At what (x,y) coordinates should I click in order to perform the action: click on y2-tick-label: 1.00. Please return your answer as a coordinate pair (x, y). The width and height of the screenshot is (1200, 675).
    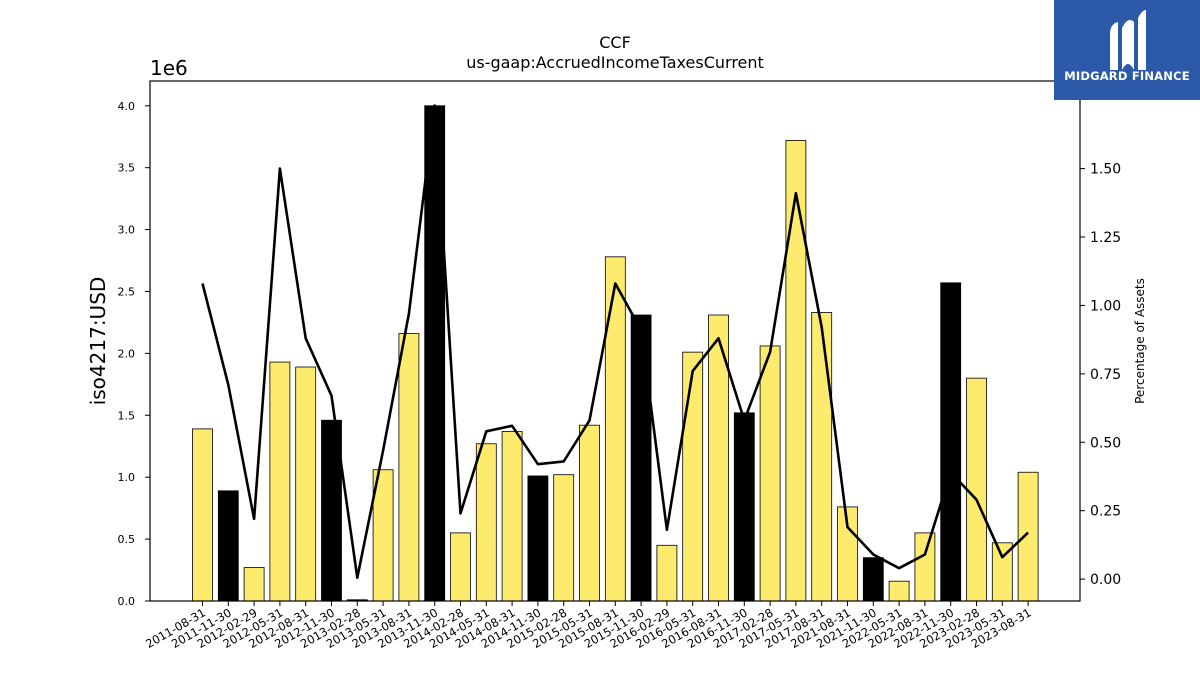
    Looking at the image, I should click on (1105, 306).